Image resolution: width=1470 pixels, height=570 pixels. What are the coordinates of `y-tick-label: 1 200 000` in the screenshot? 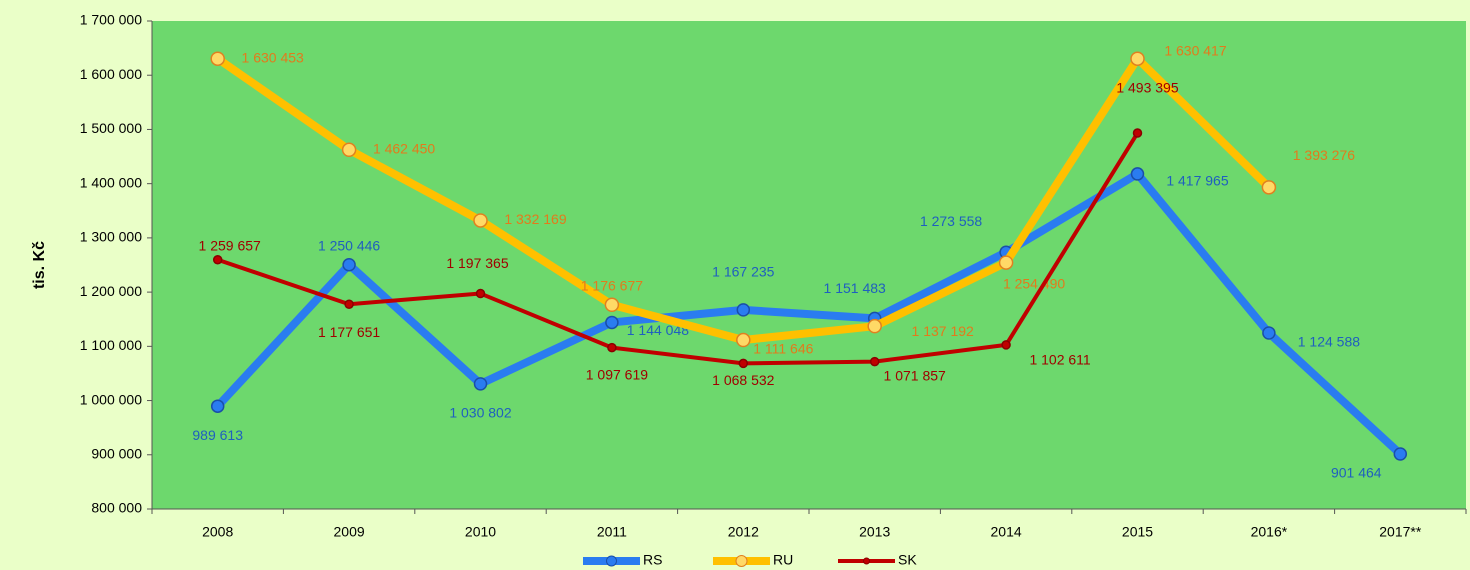 It's located at (111, 291).